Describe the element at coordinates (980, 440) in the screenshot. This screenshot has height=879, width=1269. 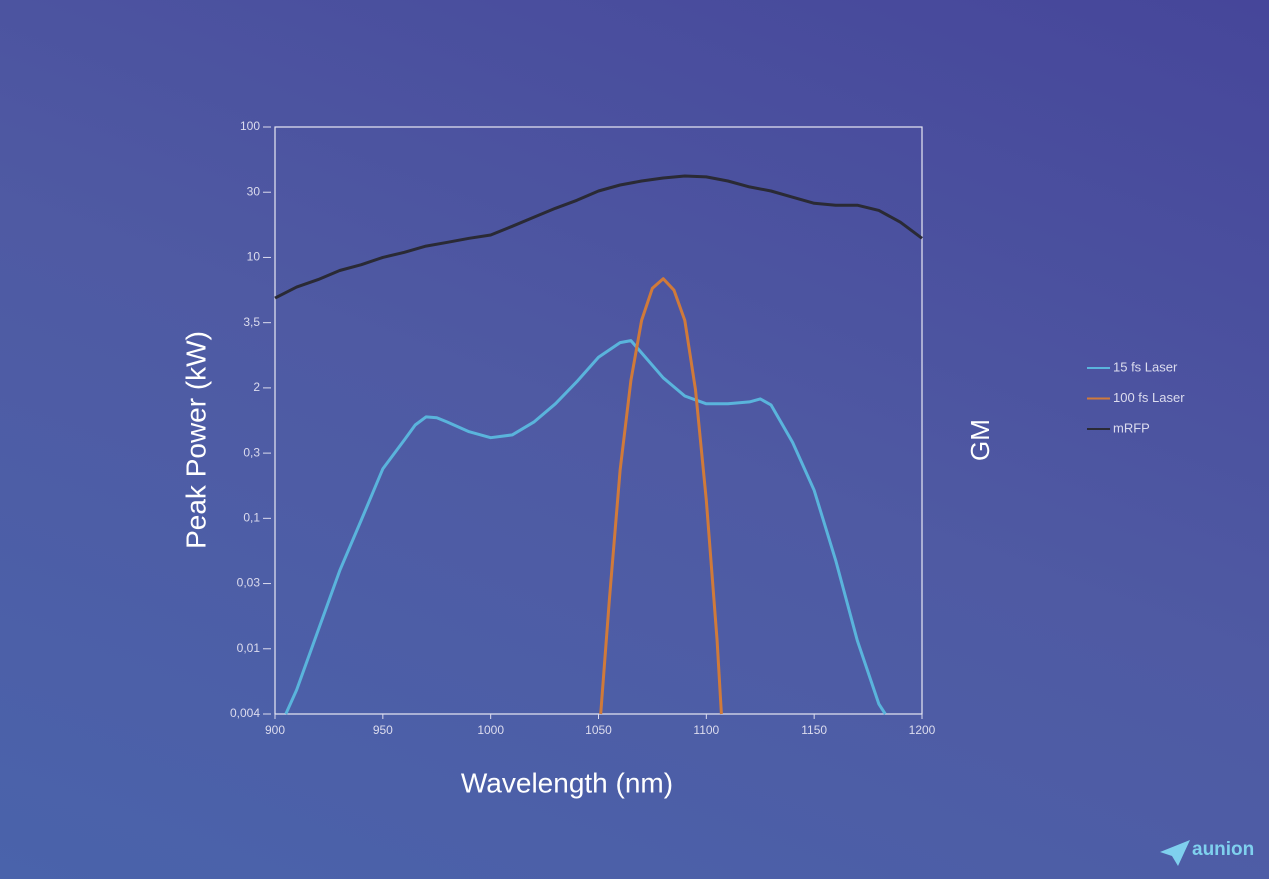
I see `y2-axis-title: GM` at that location.